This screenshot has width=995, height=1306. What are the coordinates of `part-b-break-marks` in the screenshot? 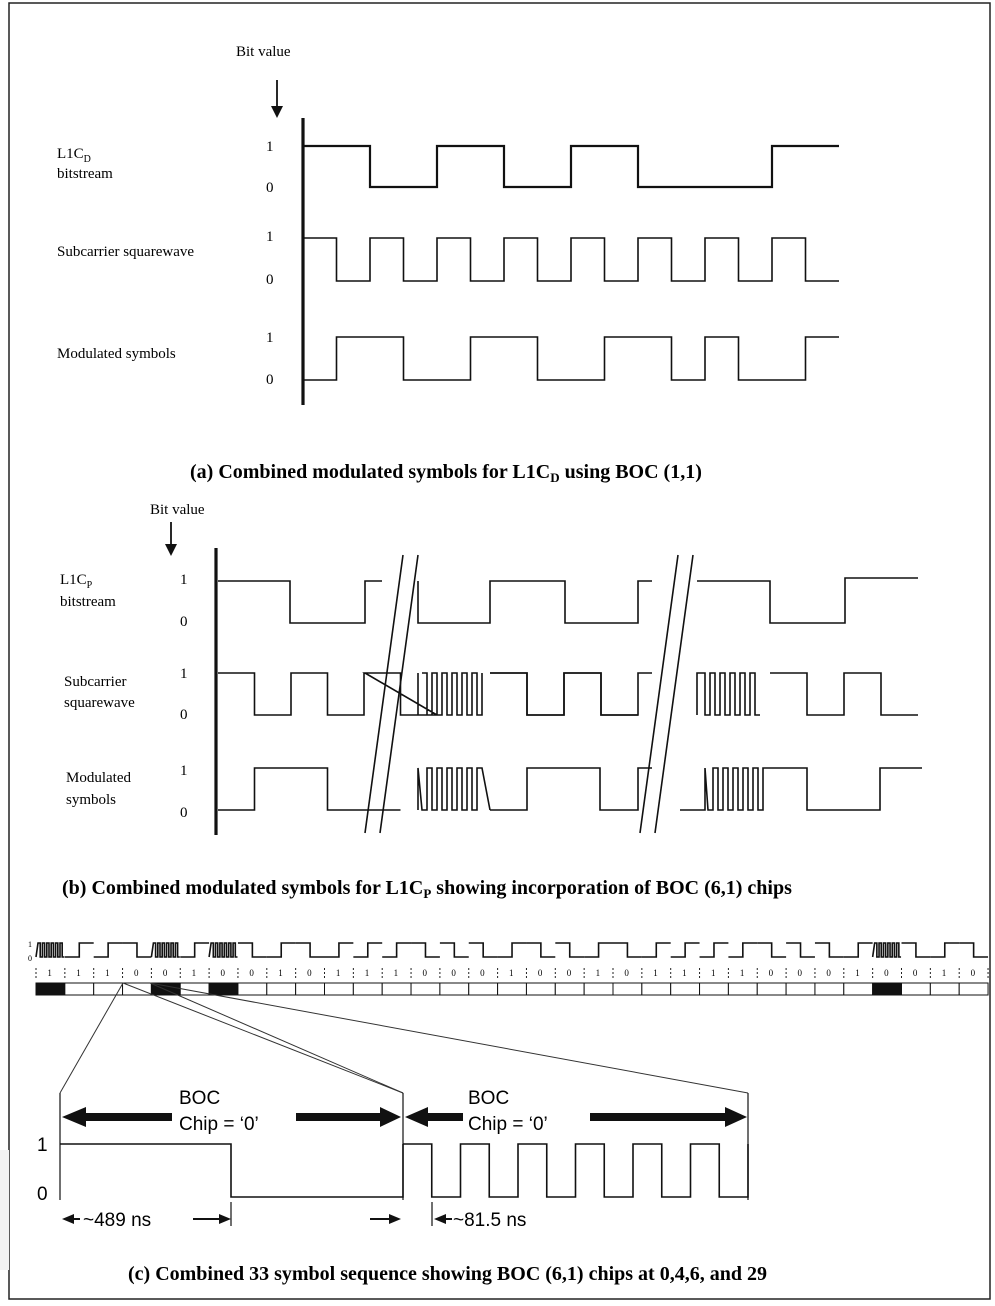 It's located at (529, 694).